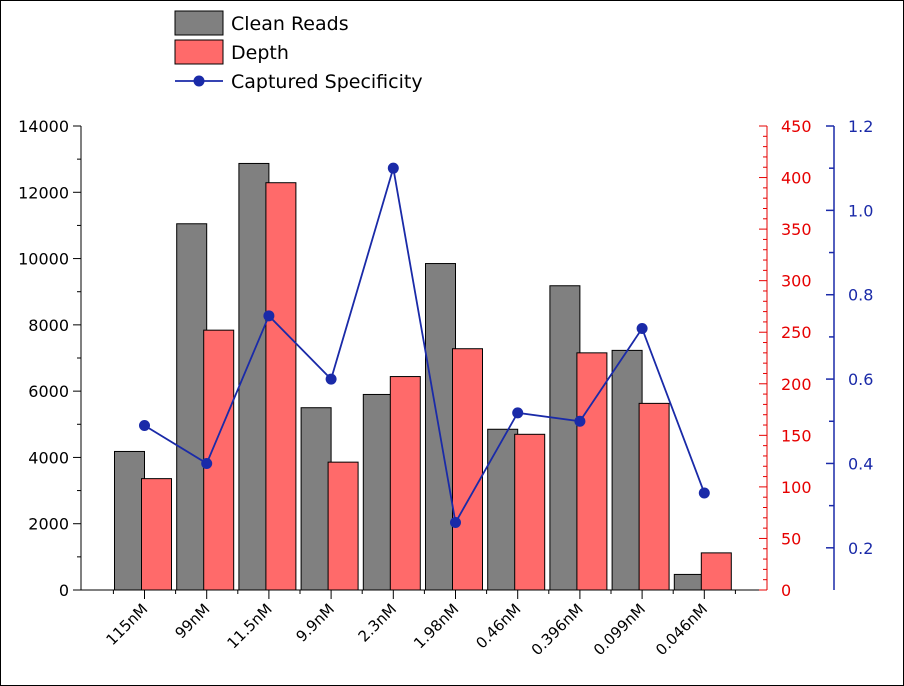  Describe the element at coordinates (43, 259) in the screenshot. I see `left-tick-label: 10000` at that location.